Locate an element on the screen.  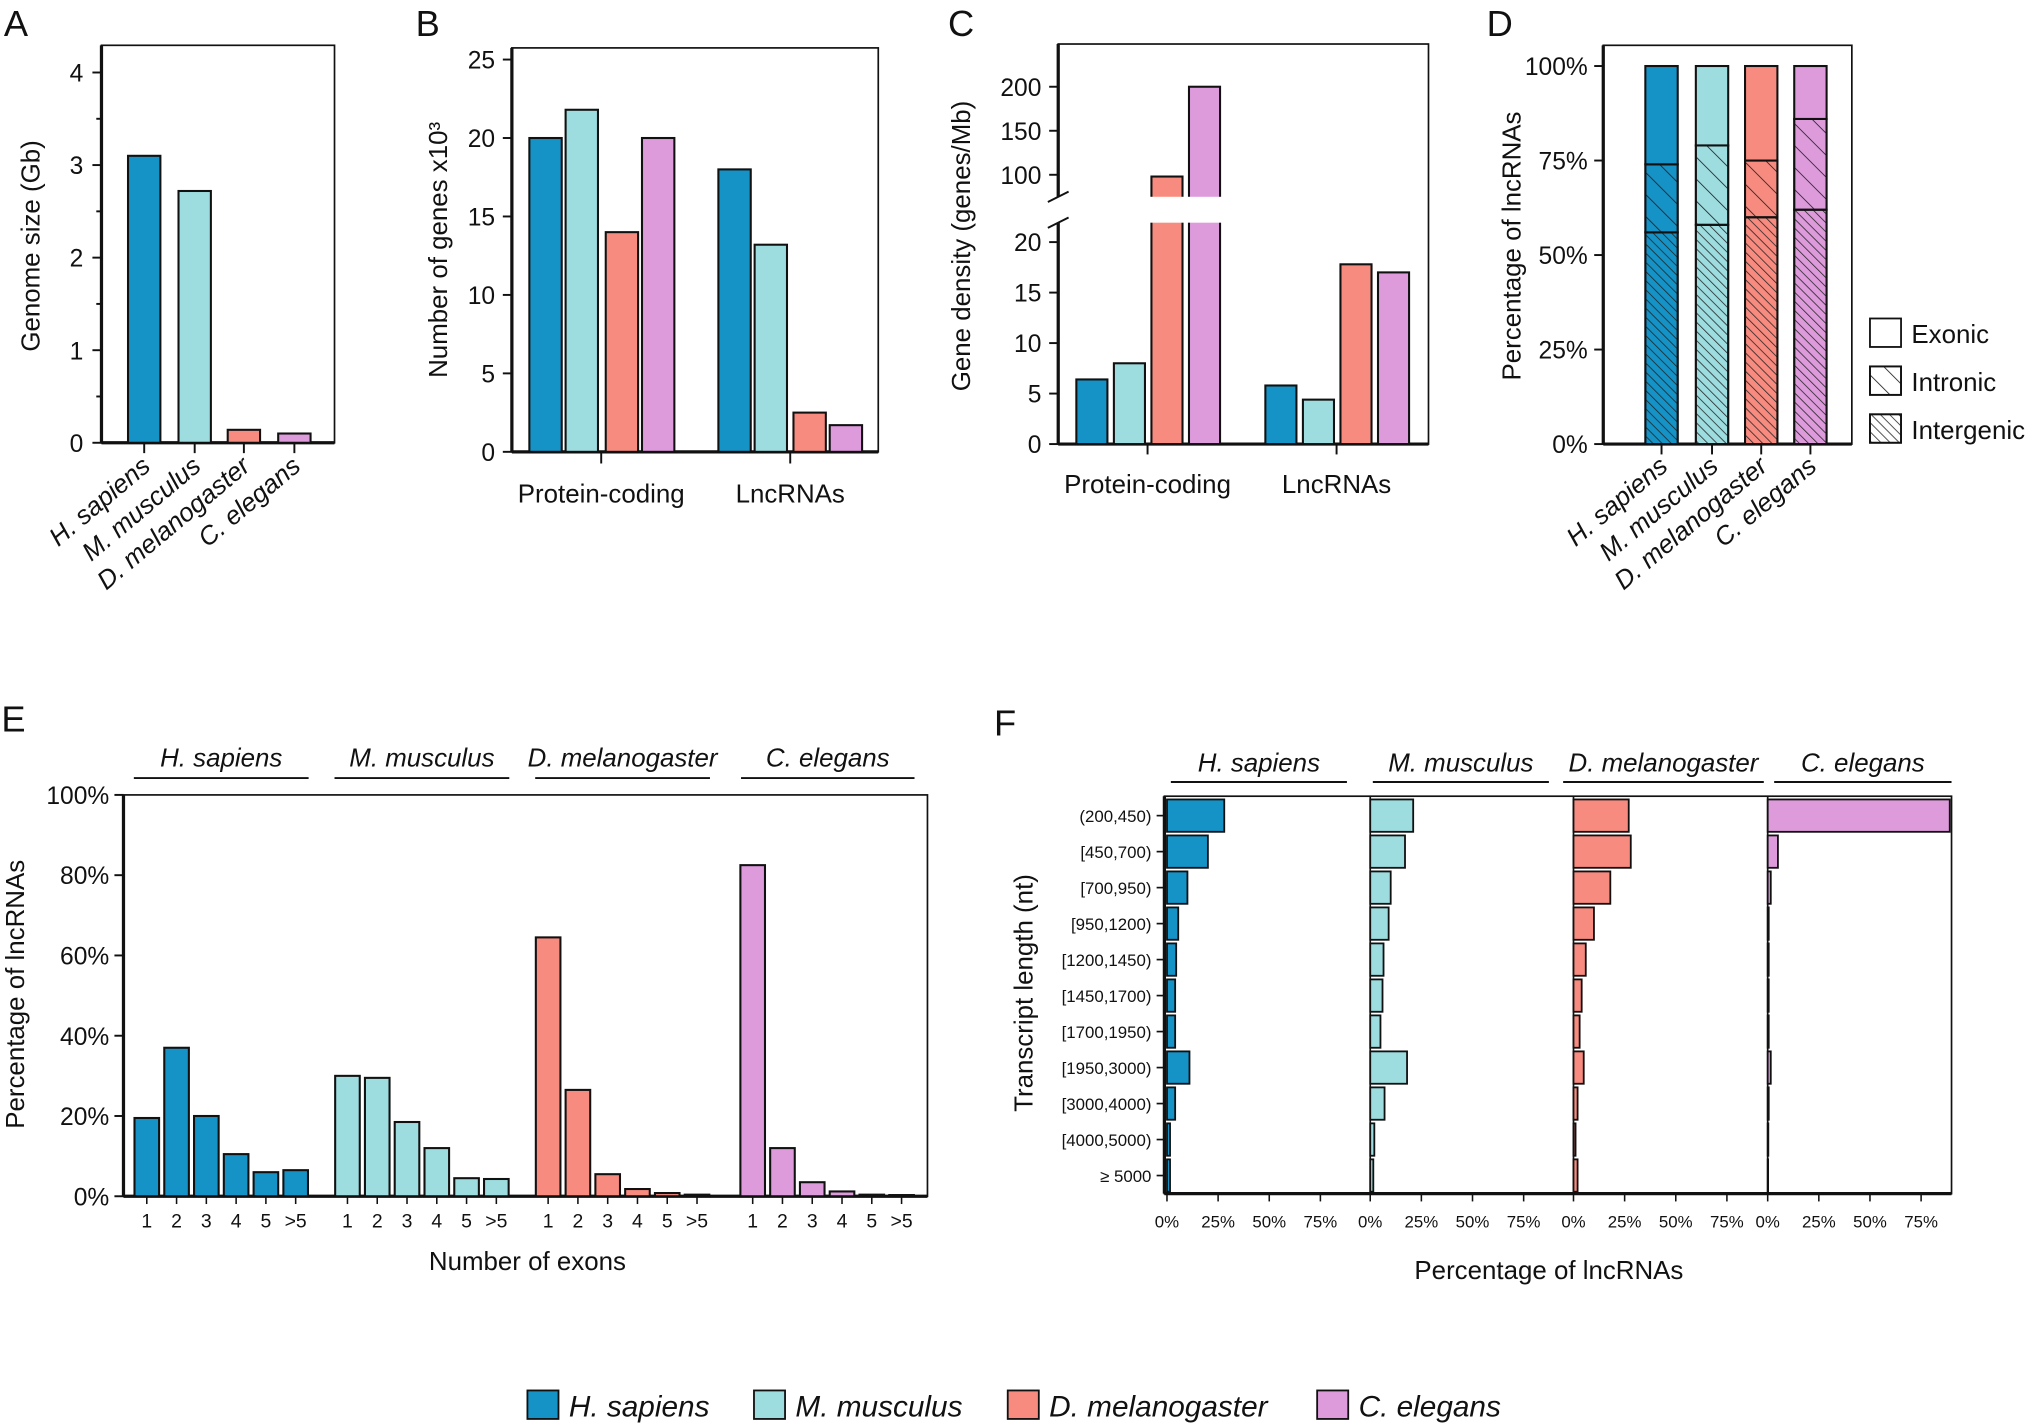
panel-e-species-header: M. musculus is located at coordinates (421, 758).